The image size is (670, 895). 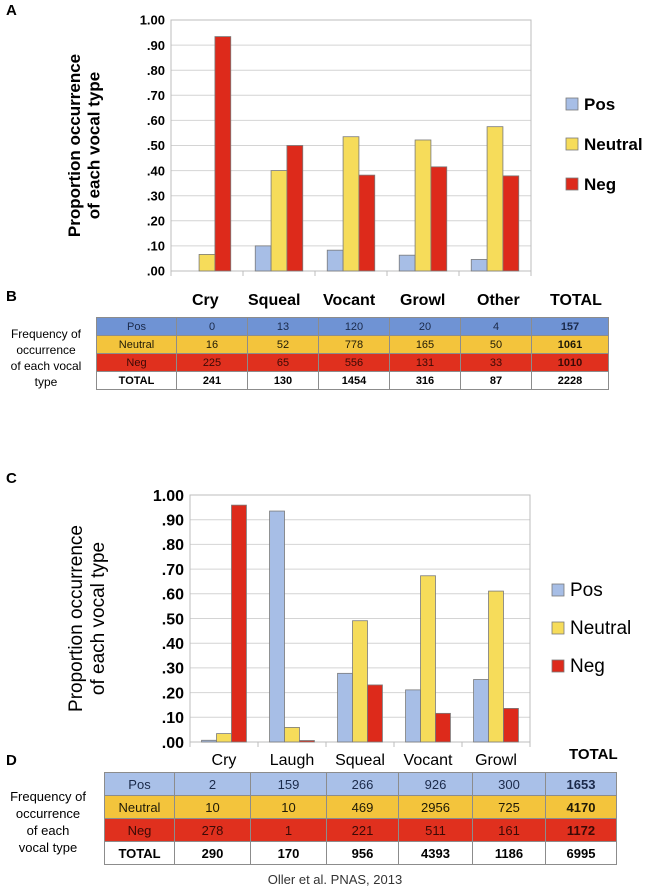 What do you see at coordinates (288, 830) in the screenshot?
I see `cell: 1` at bounding box center [288, 830].